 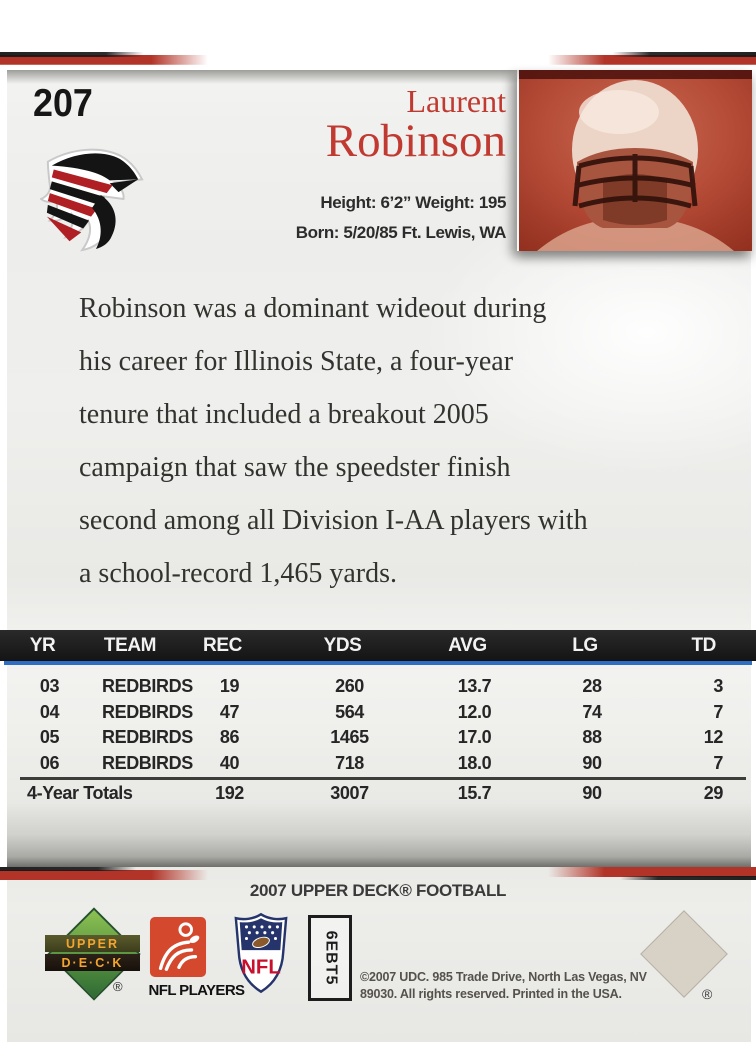 I want to click on top-stripe-right, so click(x=567, y=58).